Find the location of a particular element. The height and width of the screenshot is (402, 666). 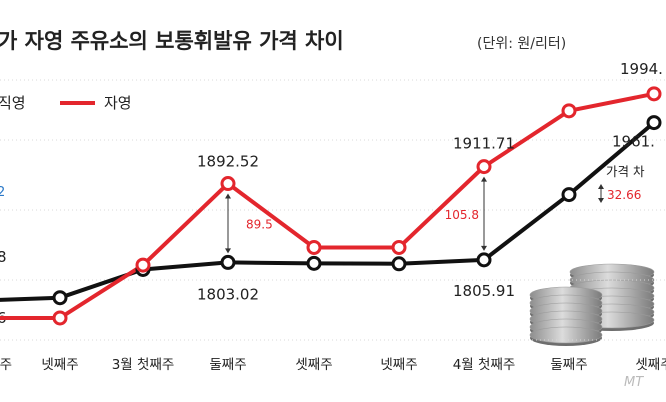

legend-label-red: 자영 is located at coordinates (118, 103).